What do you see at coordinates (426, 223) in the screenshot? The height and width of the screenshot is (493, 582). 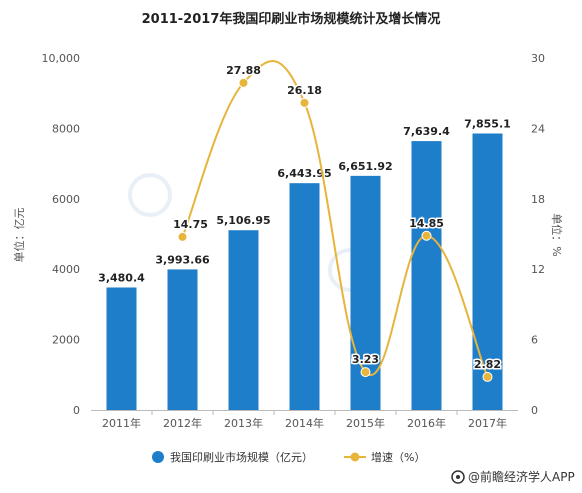 I see `line-value-label: 14.85` at bounding box center [426, 223].